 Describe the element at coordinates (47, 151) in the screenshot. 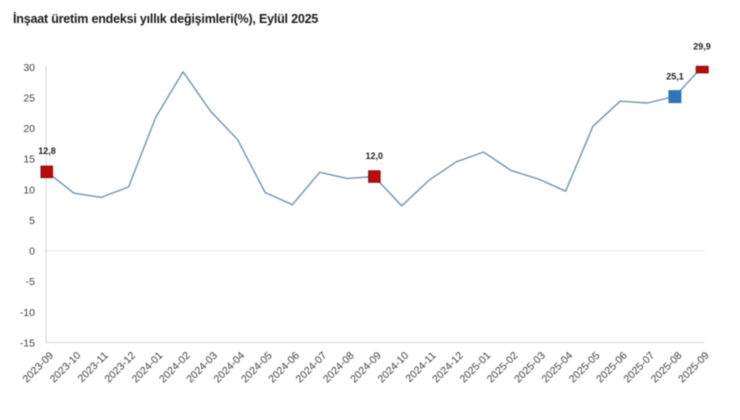

I see `svg-text: 12,8` at that location.